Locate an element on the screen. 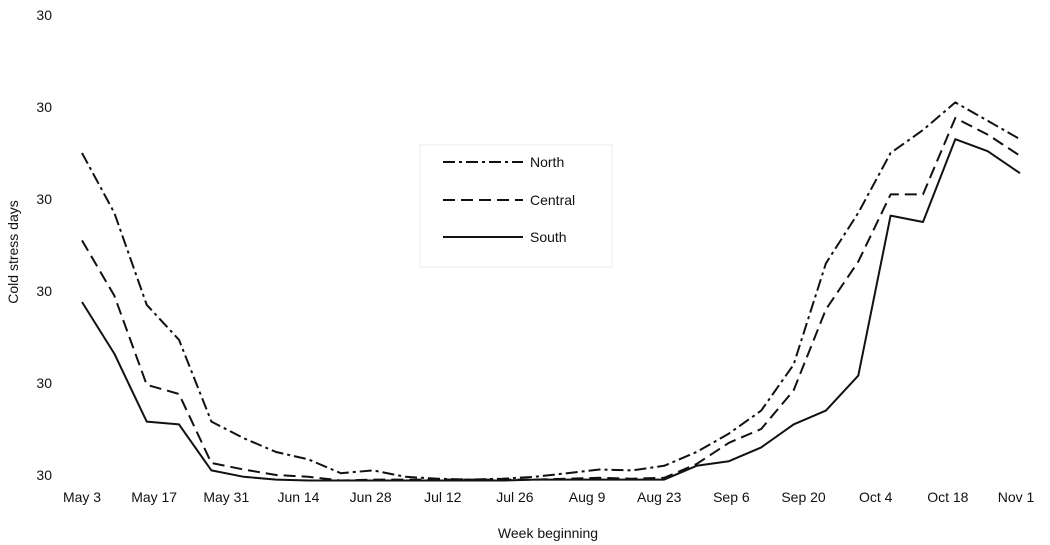 The height and width of the screenshot is (545, 1050). legend-label-north: North is located at coordinates (547, 162).